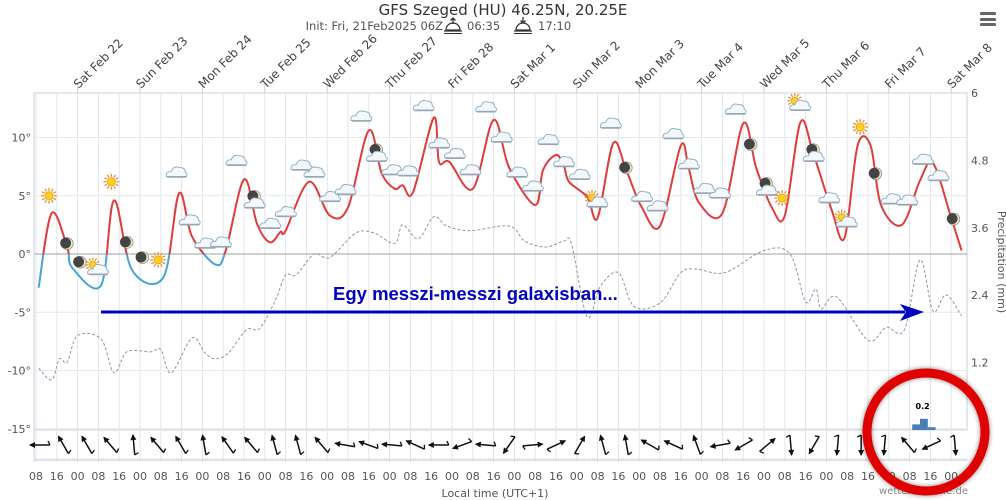 This screenshot has height=500, width=1006. I want to click on hamburger-menu-icon, so click(988, 19).